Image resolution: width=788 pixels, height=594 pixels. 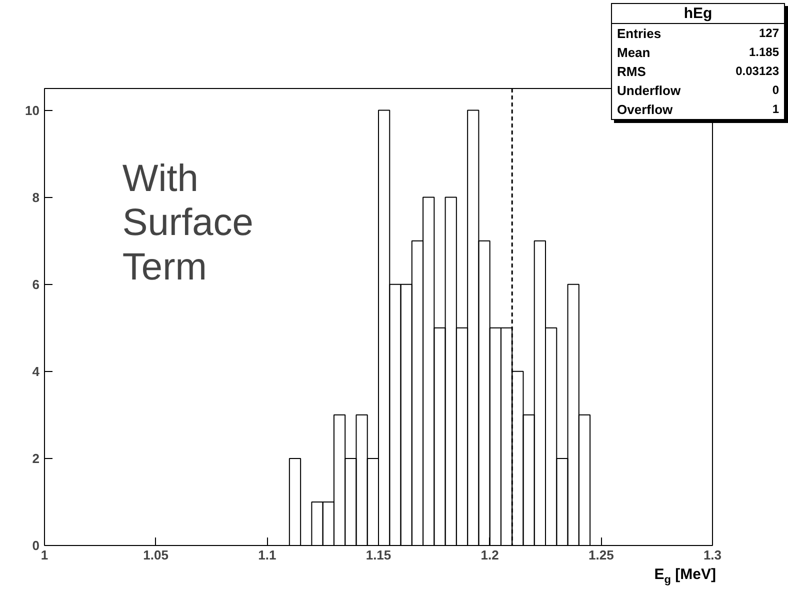 I want to click on x-tick-label: 1.1, so click(x=267, y=555).